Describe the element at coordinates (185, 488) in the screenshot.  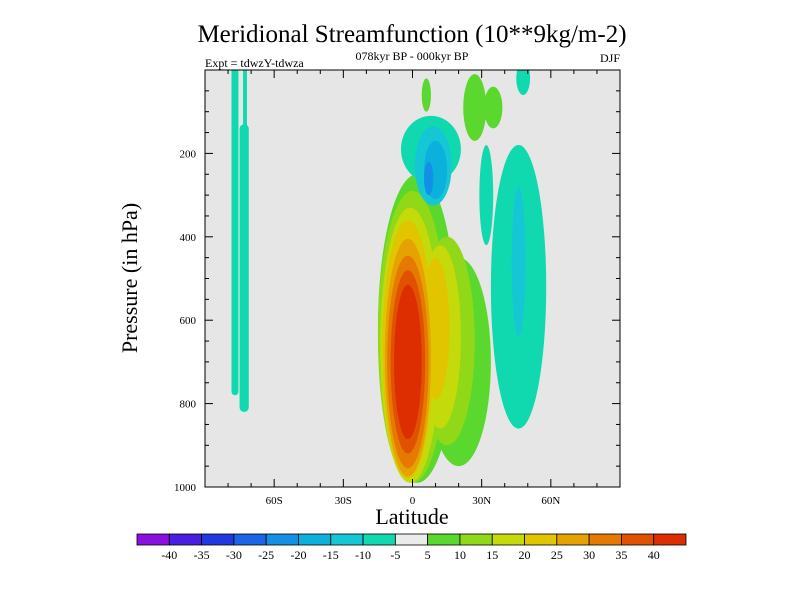
I see `y-tick-label: 1000` at that location.